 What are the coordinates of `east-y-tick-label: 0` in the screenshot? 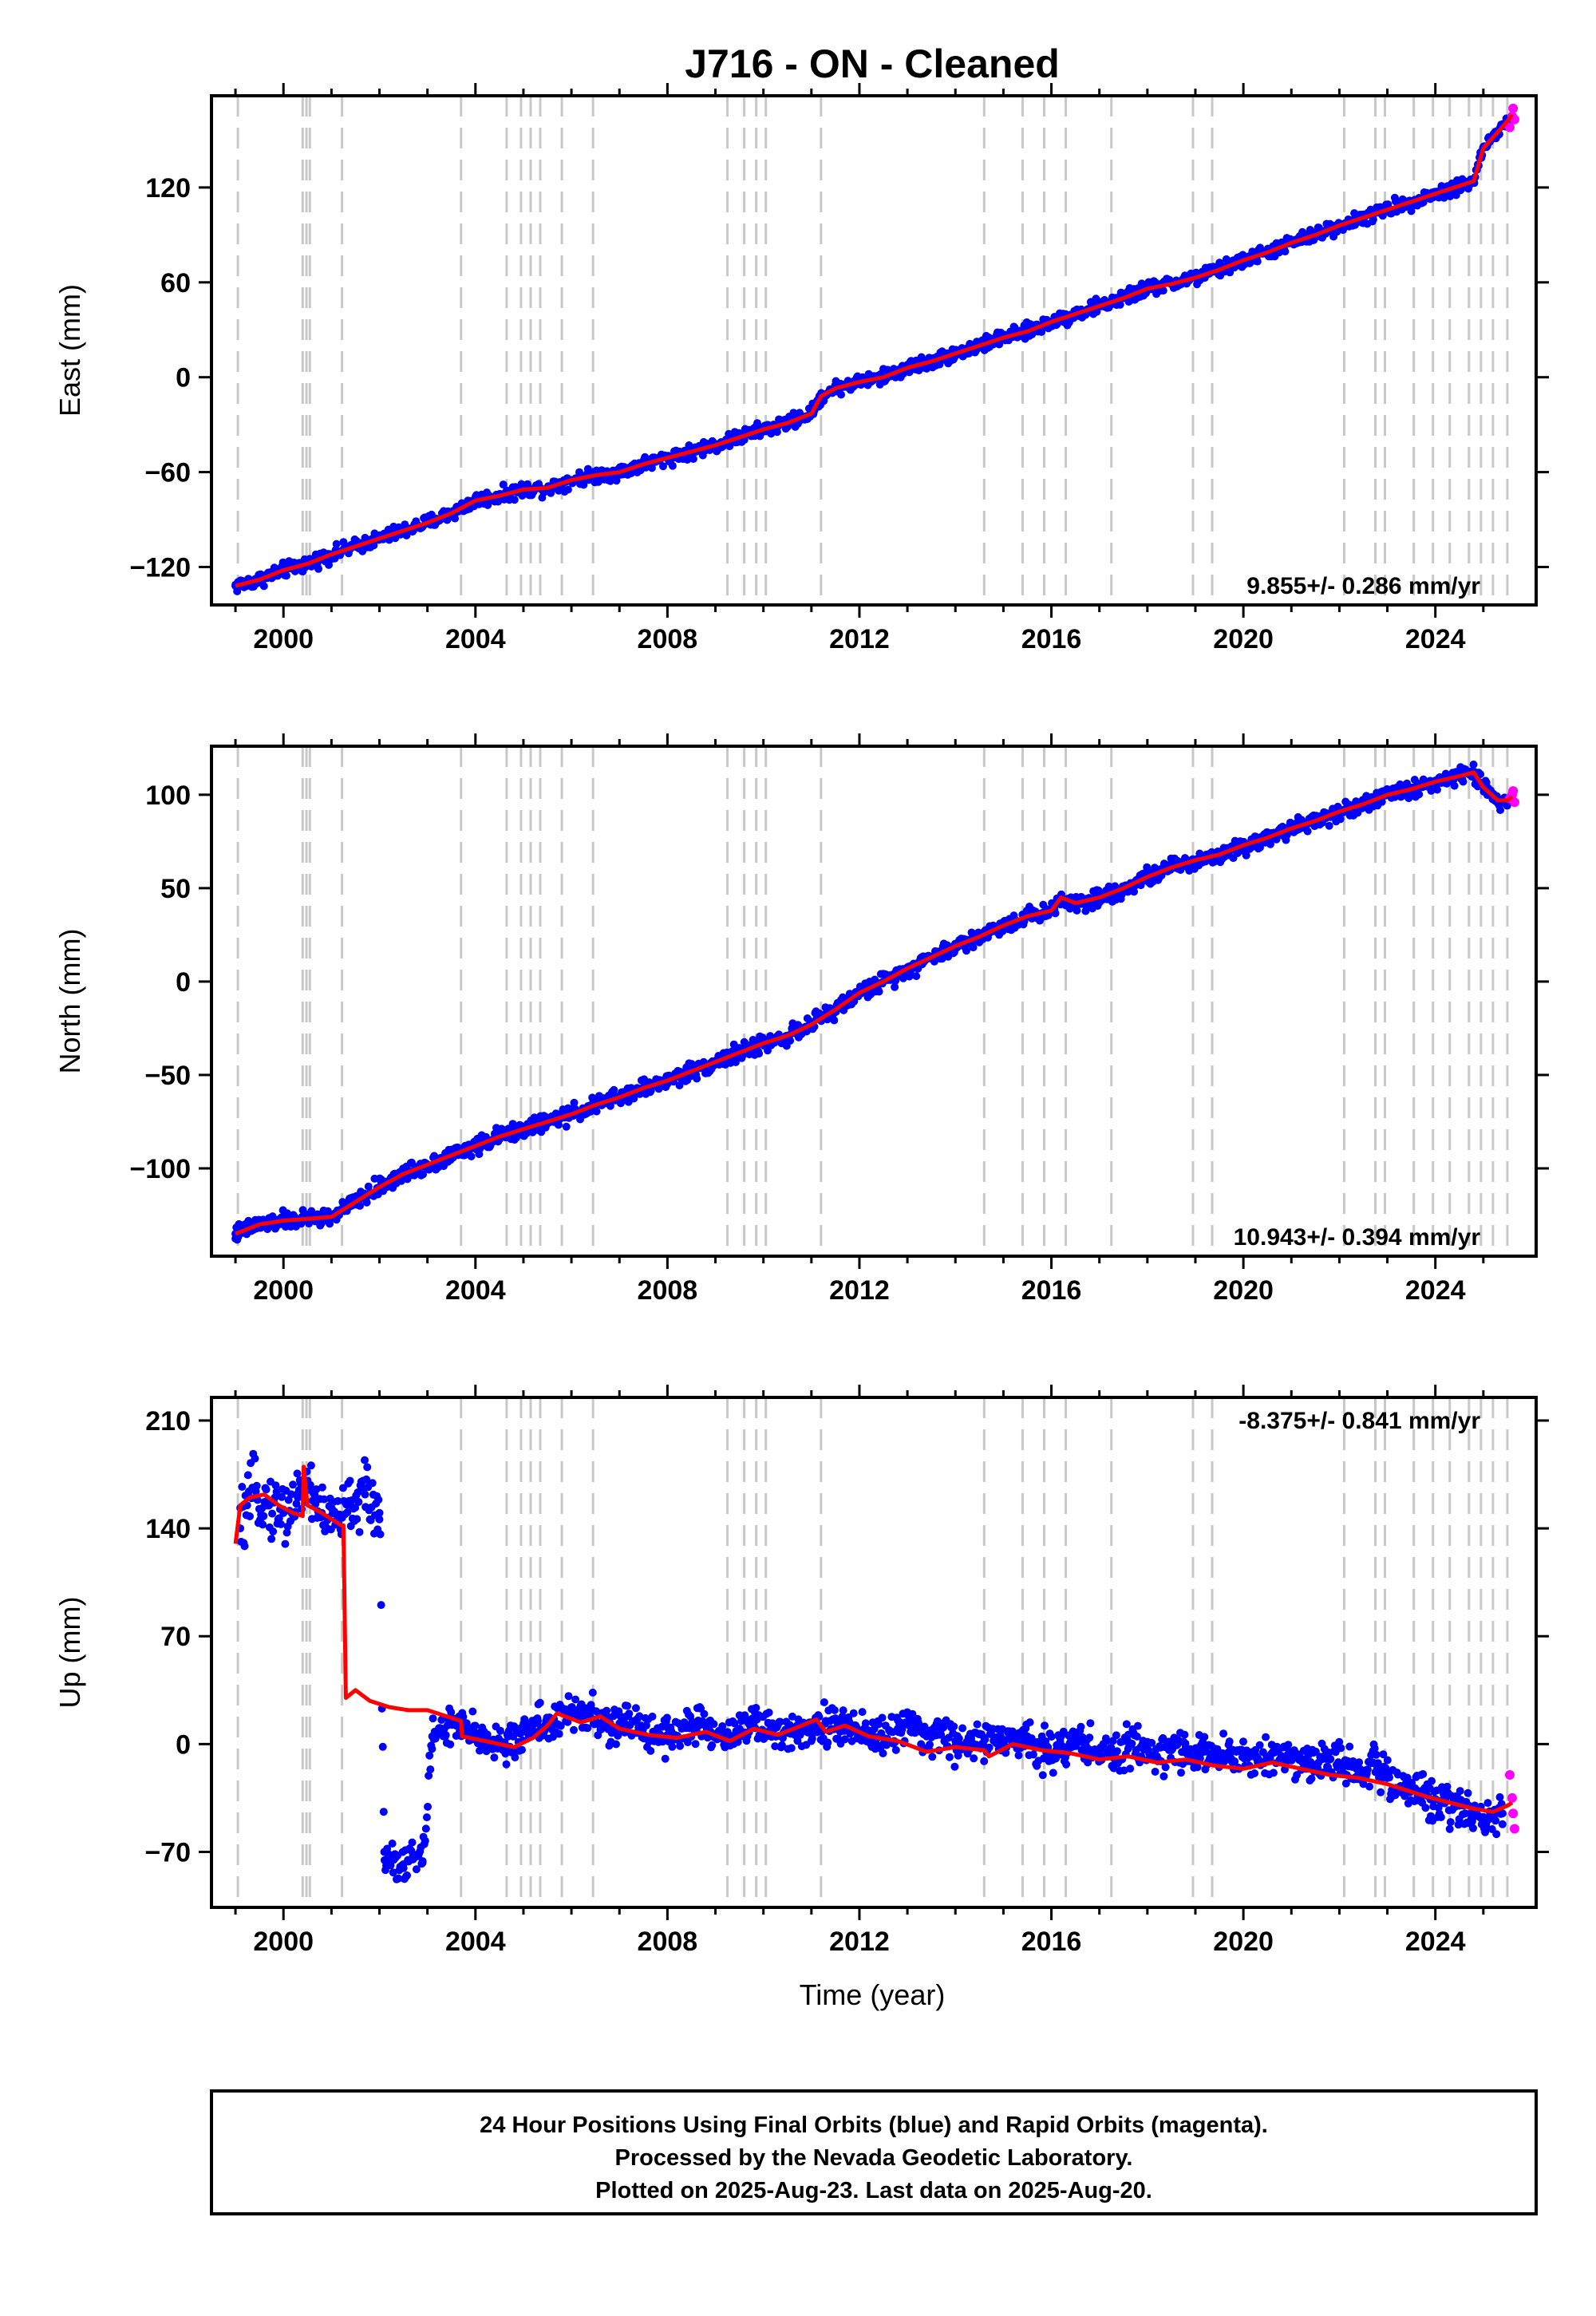 It's located at (183, 378).